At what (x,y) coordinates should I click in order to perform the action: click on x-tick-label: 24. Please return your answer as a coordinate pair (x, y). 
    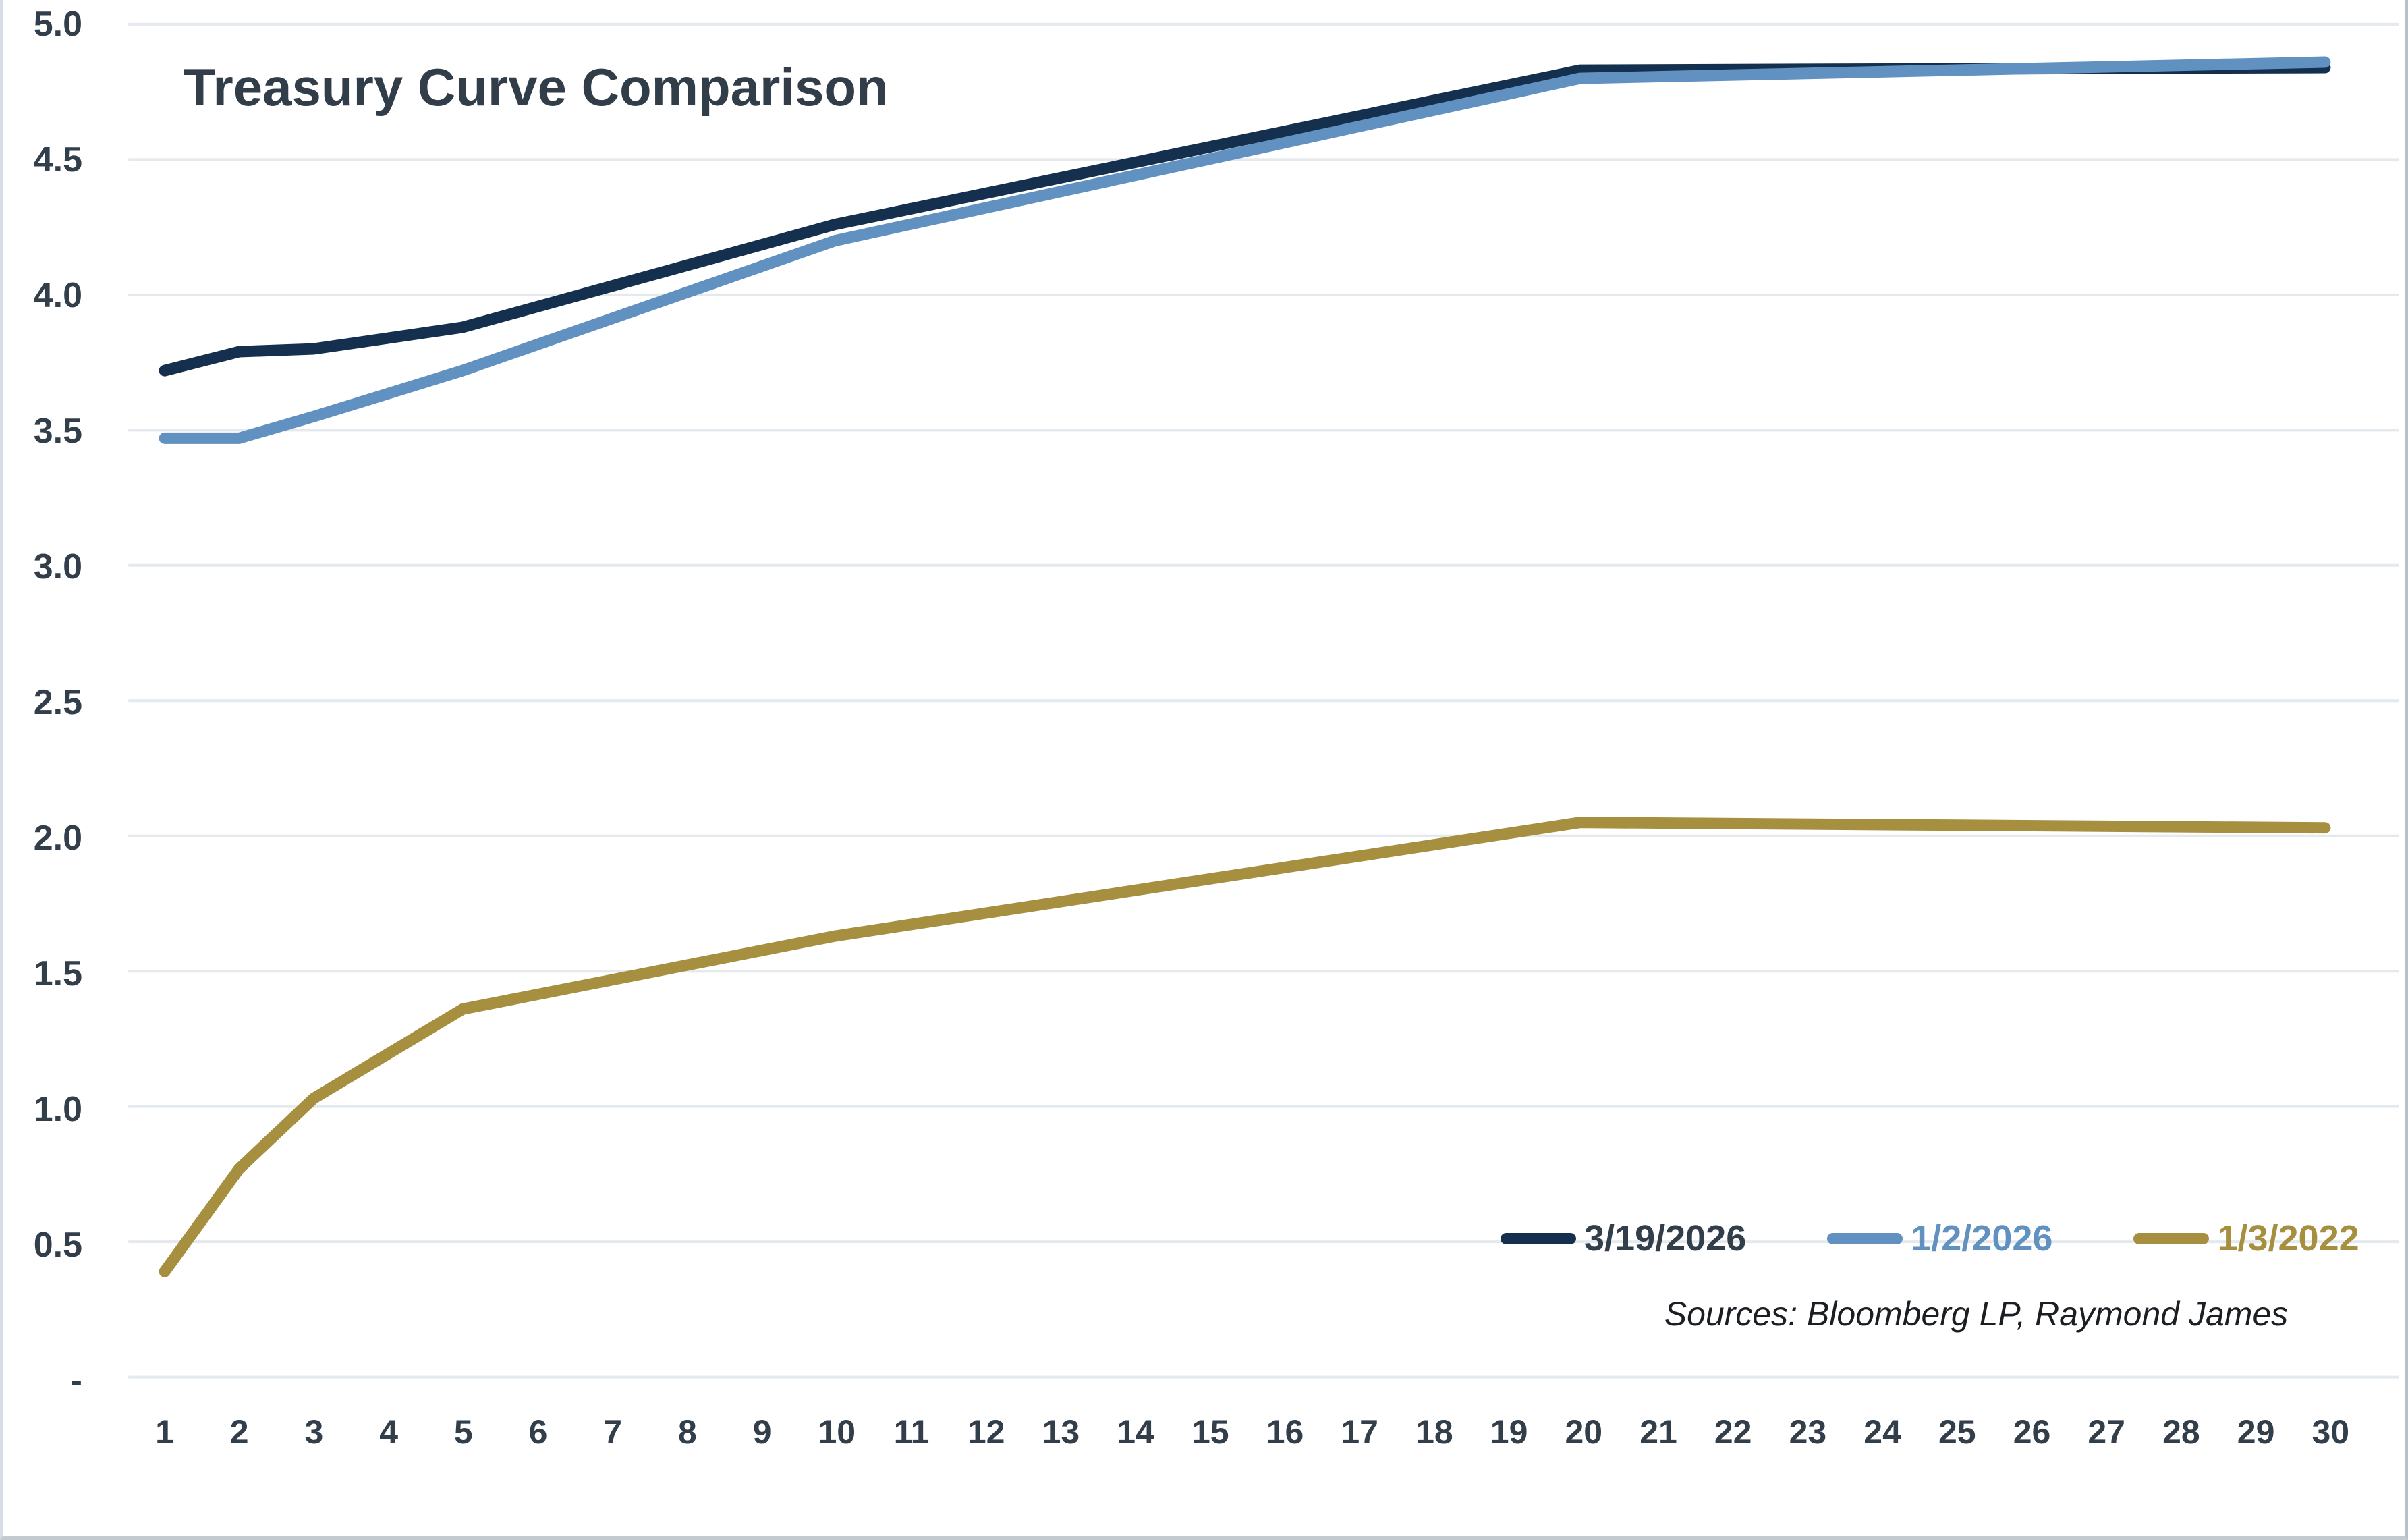
    Looking at the image, I should click on (1882, 1432).